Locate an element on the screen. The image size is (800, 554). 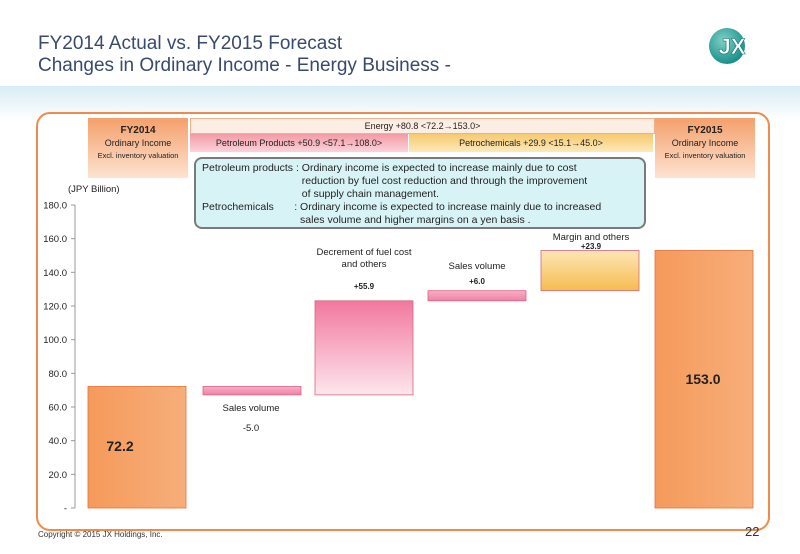
y-tick-label: 120.0 is located at coordinates (55, 307).